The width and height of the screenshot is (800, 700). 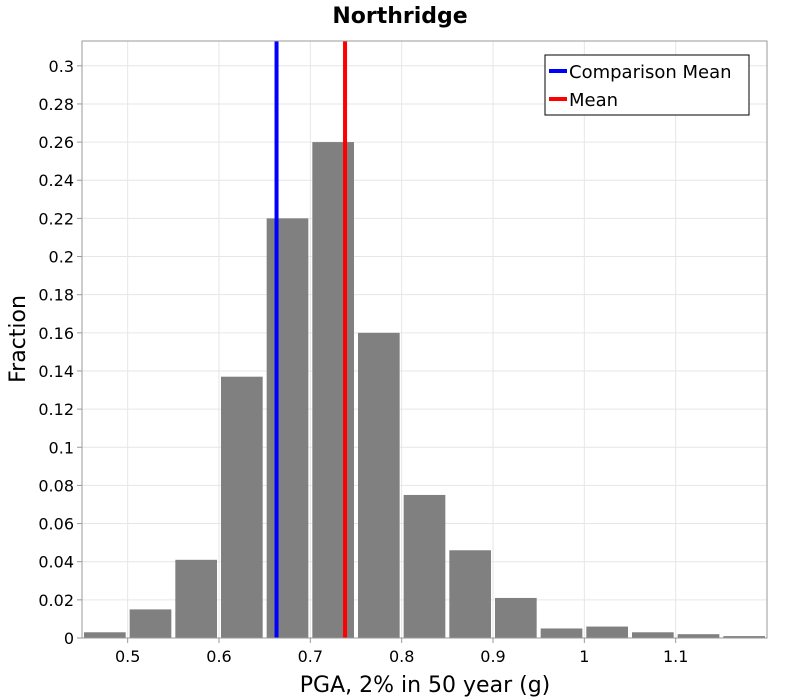 I want to click on y-tick-label: 0, so click(x=69, y=638).